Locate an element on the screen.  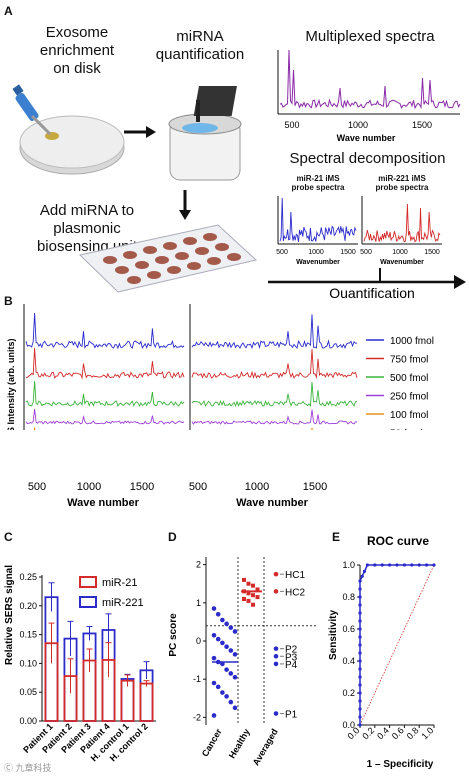
y-axis-label: Sensitivity is located at coordinates (333, 635).